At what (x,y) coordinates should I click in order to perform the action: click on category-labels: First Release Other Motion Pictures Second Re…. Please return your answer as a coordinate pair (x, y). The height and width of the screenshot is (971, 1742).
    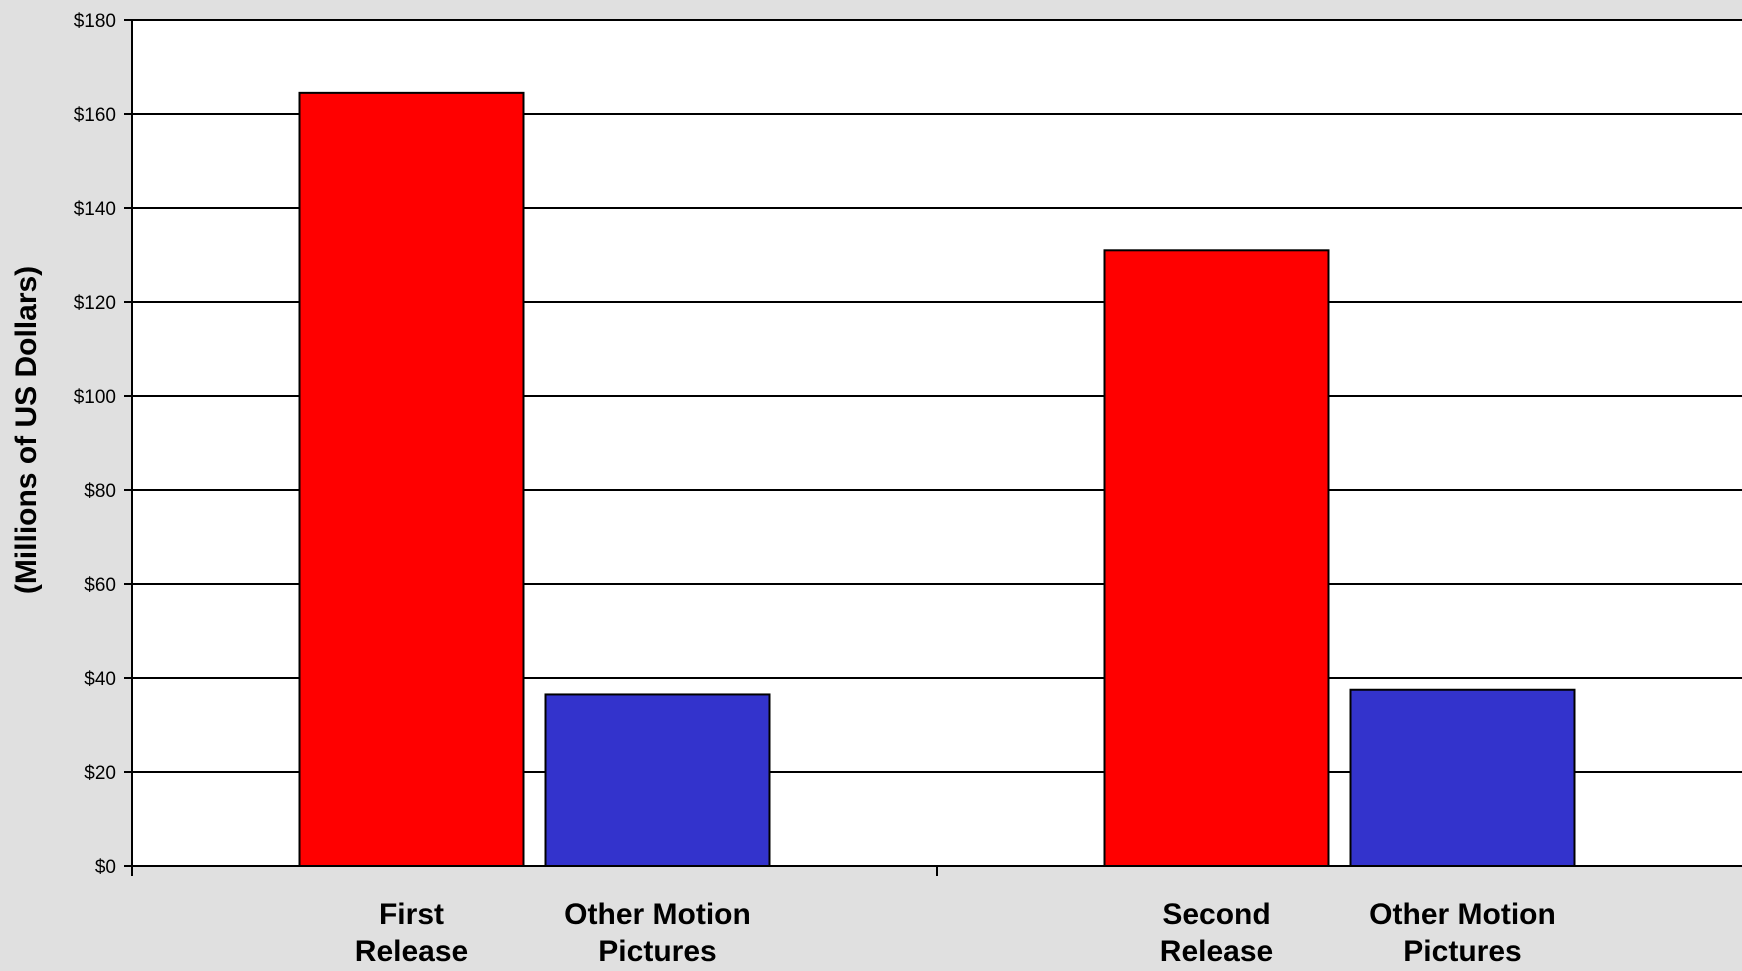
    Looking at the image, I should click on (955, 933).